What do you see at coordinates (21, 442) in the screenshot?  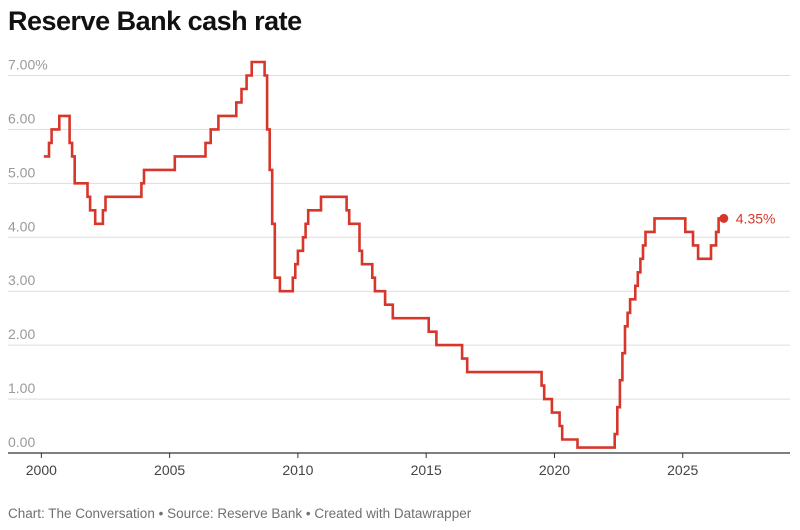 I see `y-tick-label: 0.00` at bounding box center [21, 442].